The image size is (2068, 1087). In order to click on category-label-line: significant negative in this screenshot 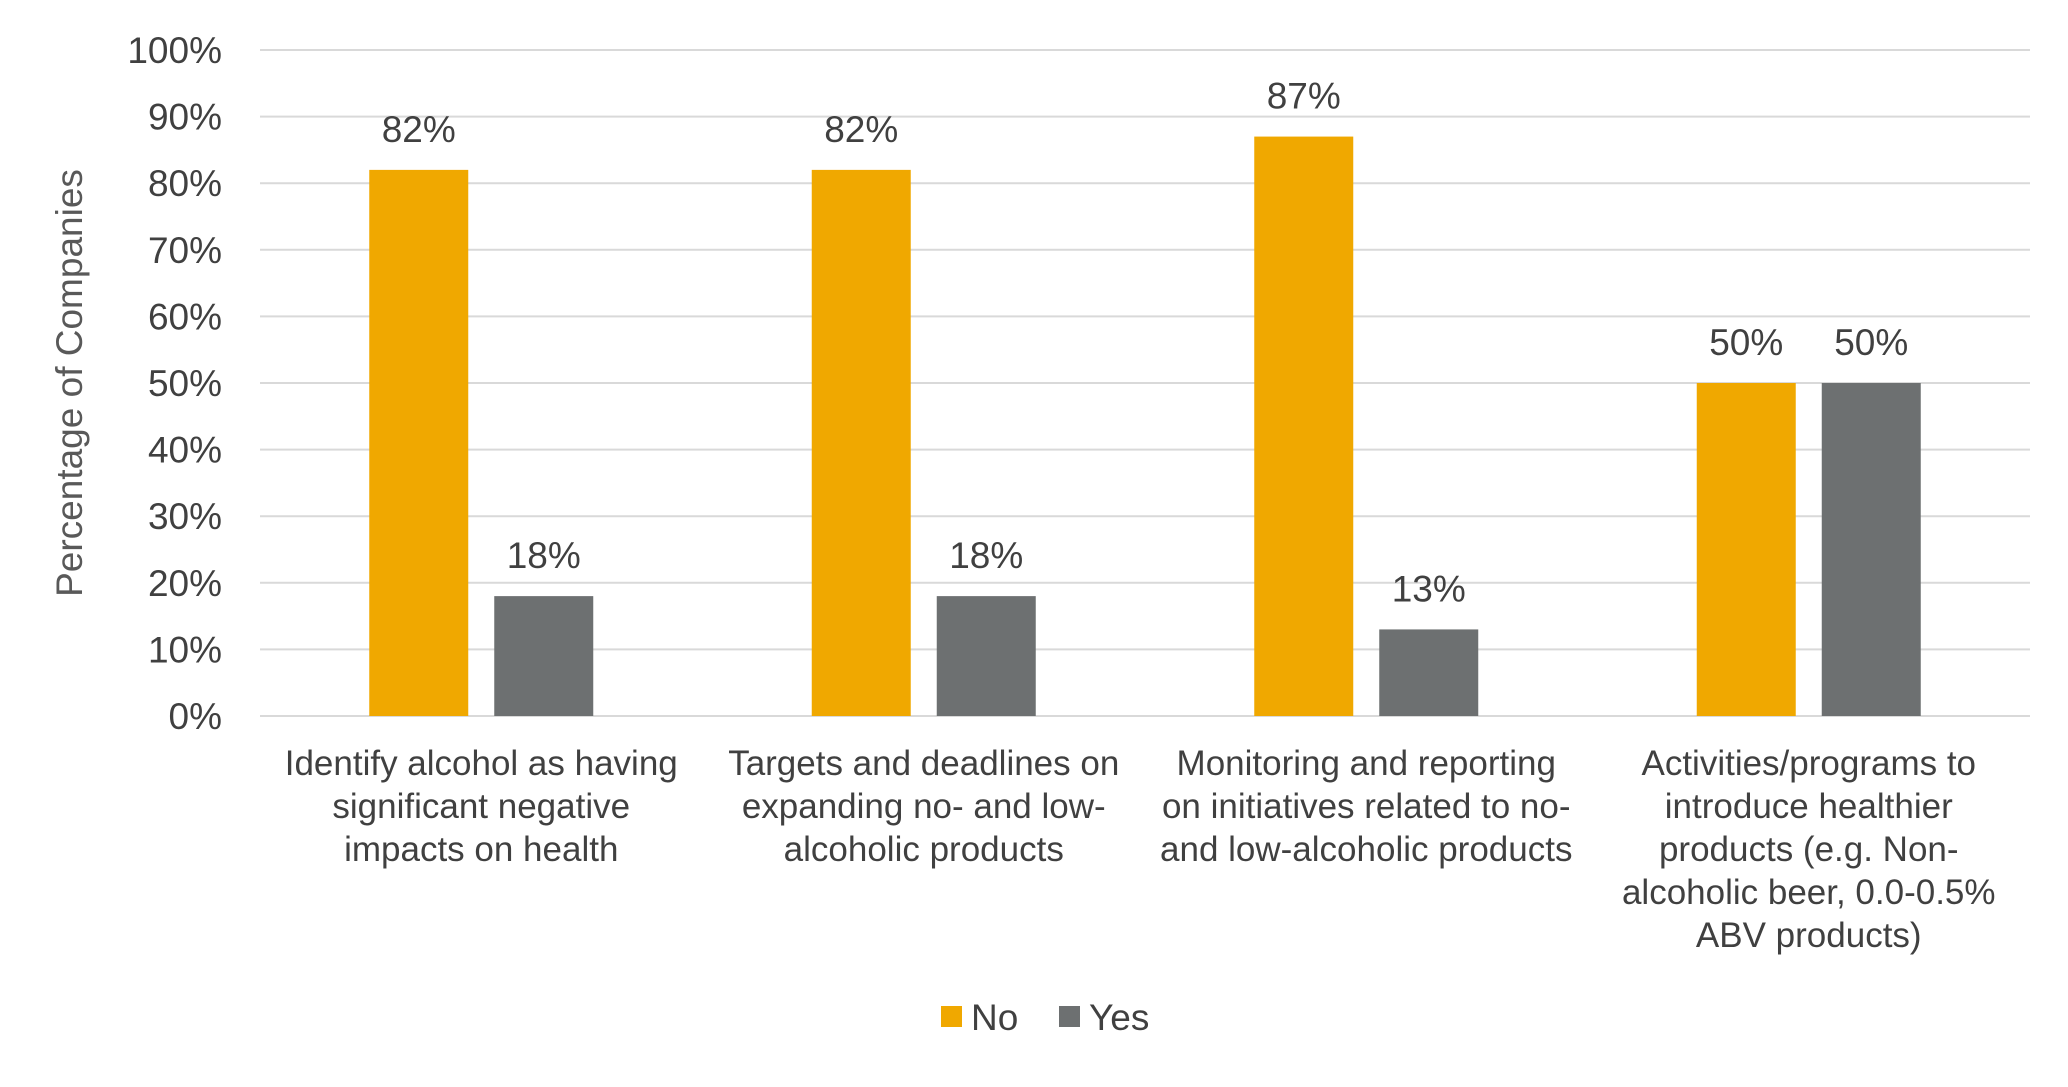, I will do `click(481, 806)`.